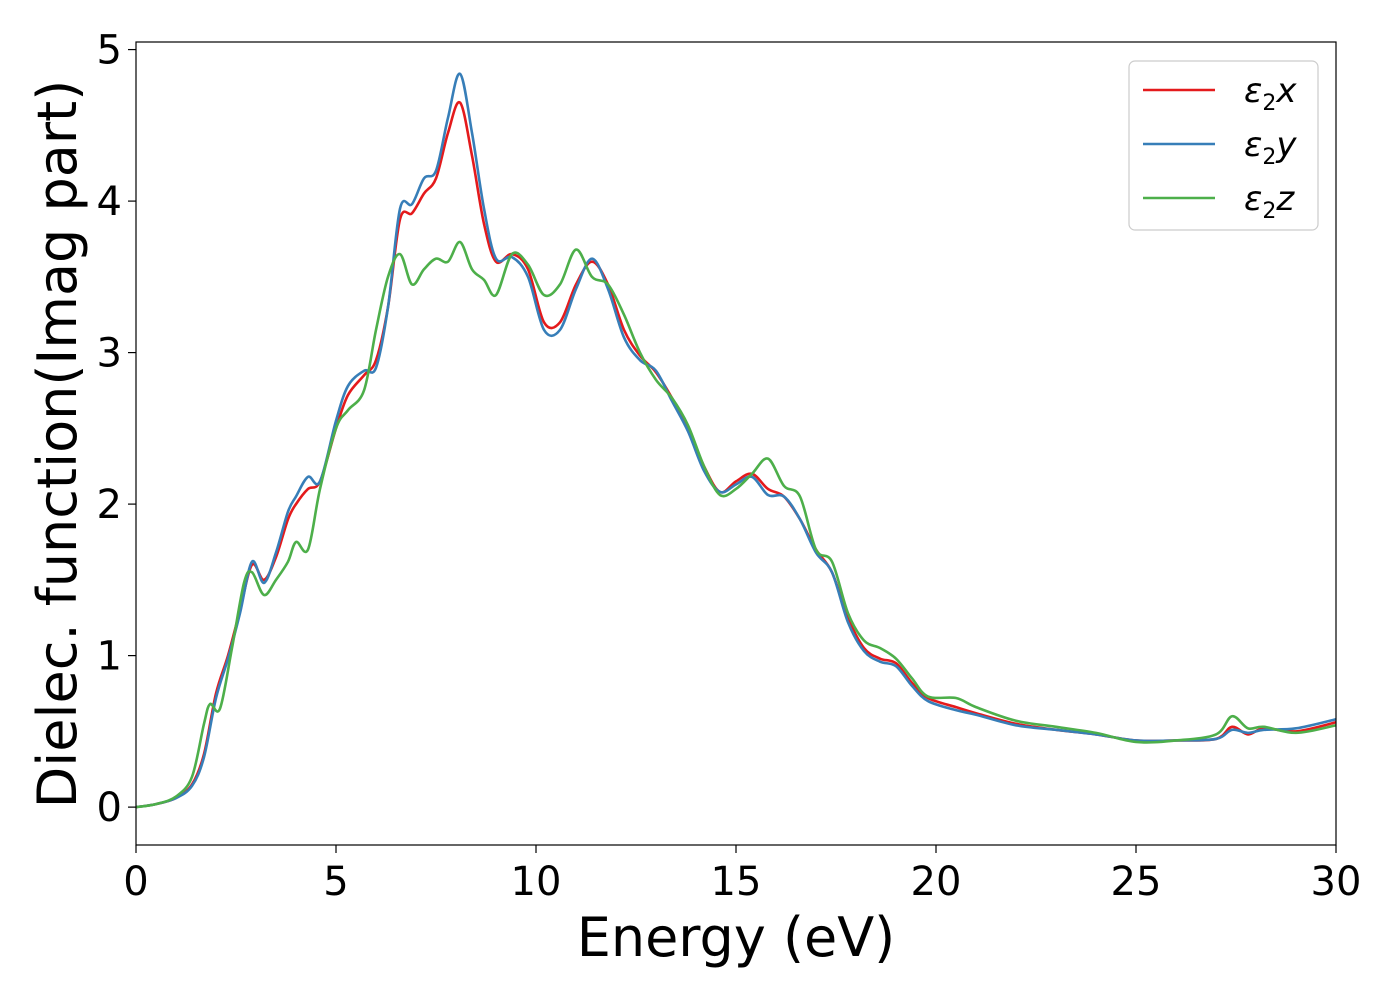 This screenshot has width=1400, height=1000. I want to click on y-tick-label: 2, so click(109, 505).